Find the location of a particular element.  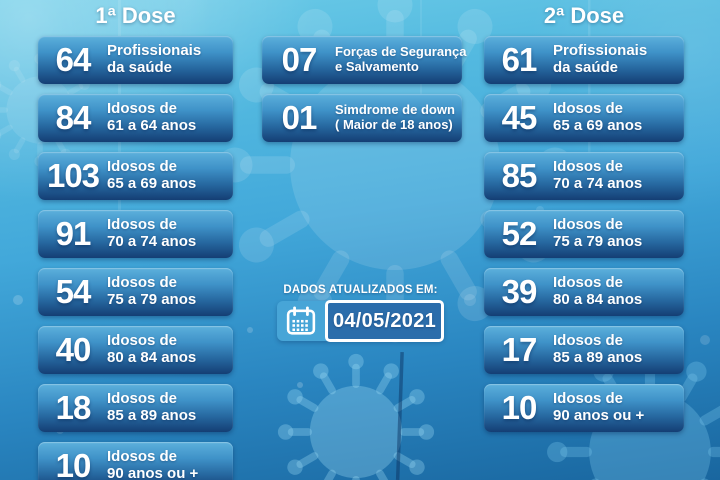

stat-card: 54 Idosos de 75 a 79 anos is located at coordinates (135, 292).